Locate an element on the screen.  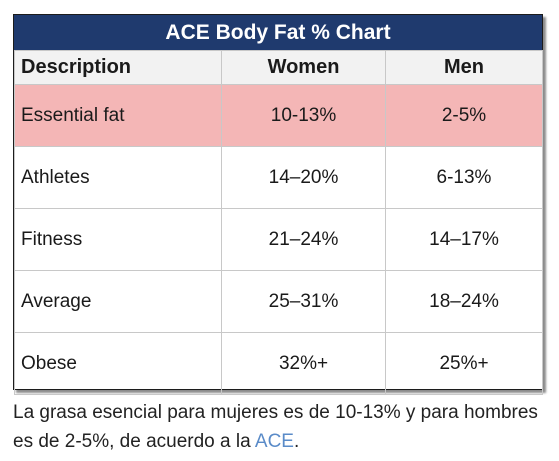
table-row-fitness: Fitness 21–24% 14–17% is located at coordinates (278, 239).